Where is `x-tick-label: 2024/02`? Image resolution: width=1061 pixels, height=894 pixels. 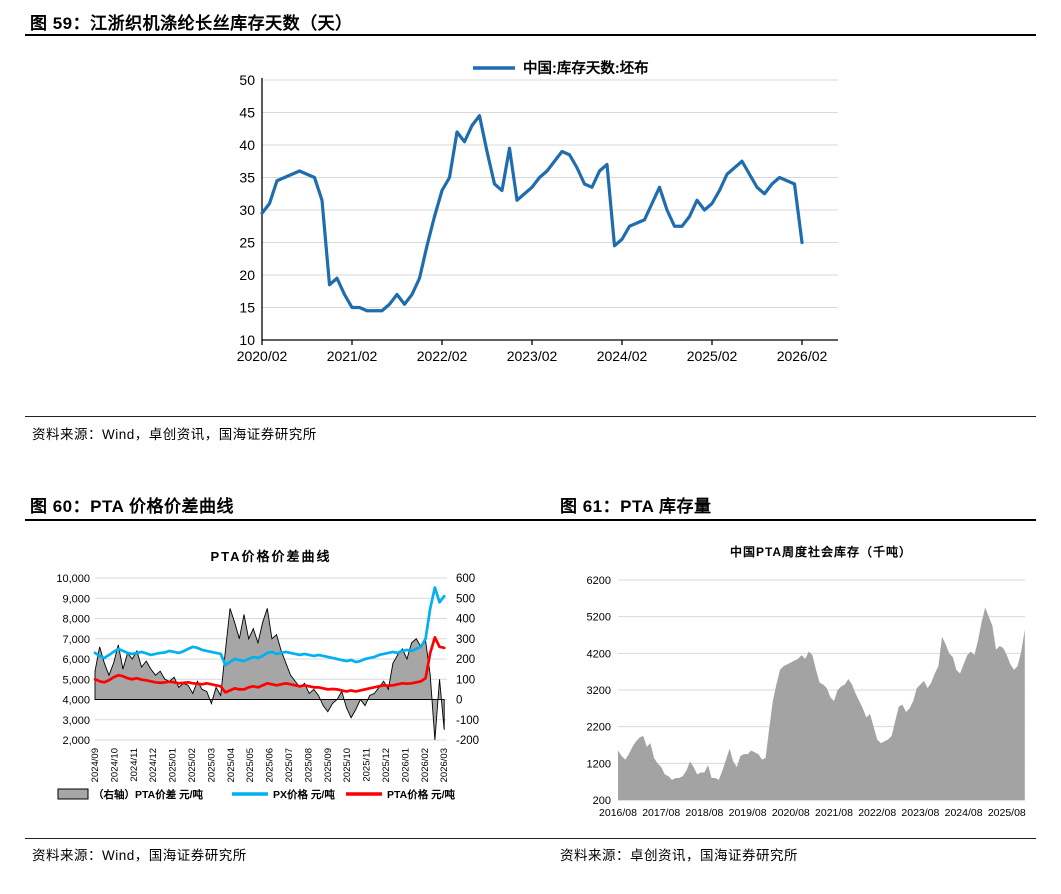
x-tick-label: 2024/02 is located at coordinates (622, 356).